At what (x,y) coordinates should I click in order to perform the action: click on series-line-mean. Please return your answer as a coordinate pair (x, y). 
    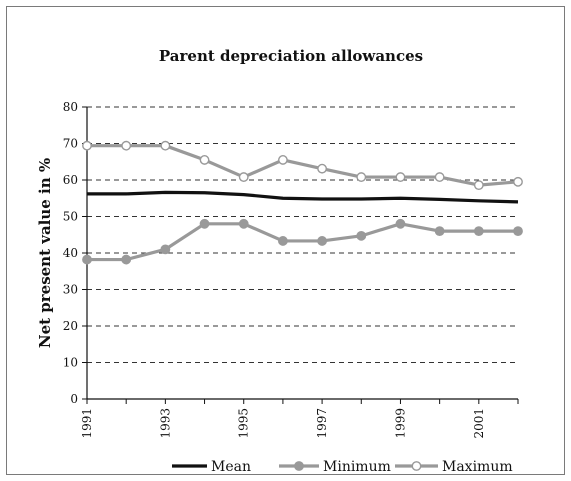
    Looking at the image, I should click on (303, 197).